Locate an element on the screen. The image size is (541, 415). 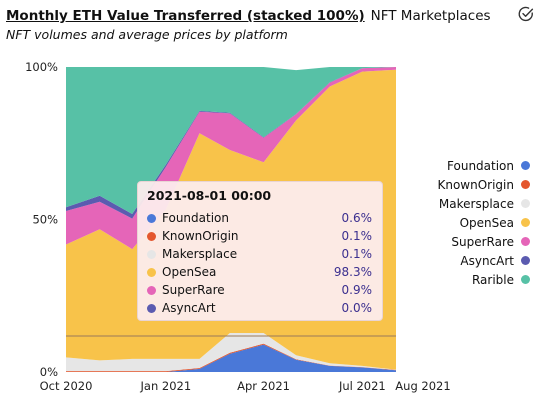
x-tick-label: Jan 2021 is located at coordinates (166, 386).